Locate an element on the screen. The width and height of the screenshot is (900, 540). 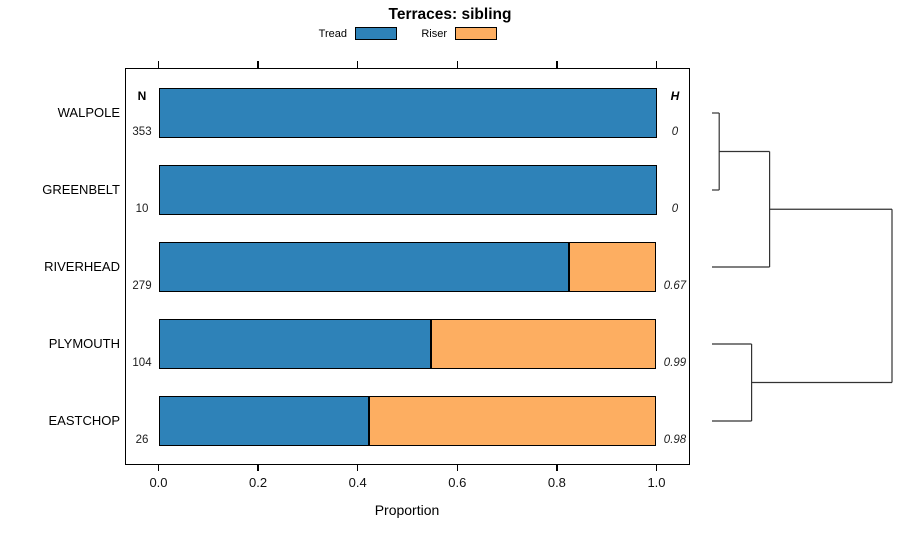
x-tick-label: 0.4 is located at coordinates (357, 482).